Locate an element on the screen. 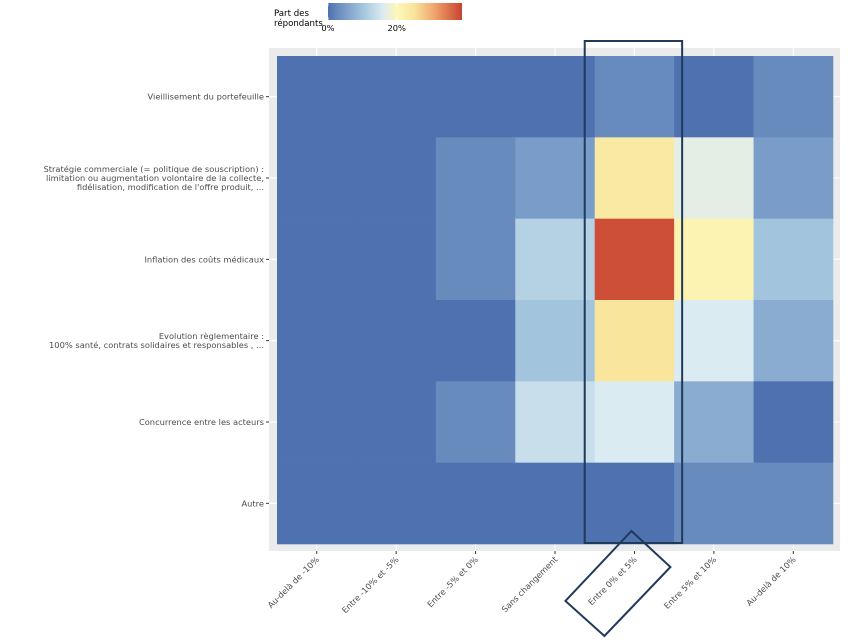 This screenshot has height=641, width=848. y-tick-label: Evolution règlementaire : is located at coordinates (211, 336).